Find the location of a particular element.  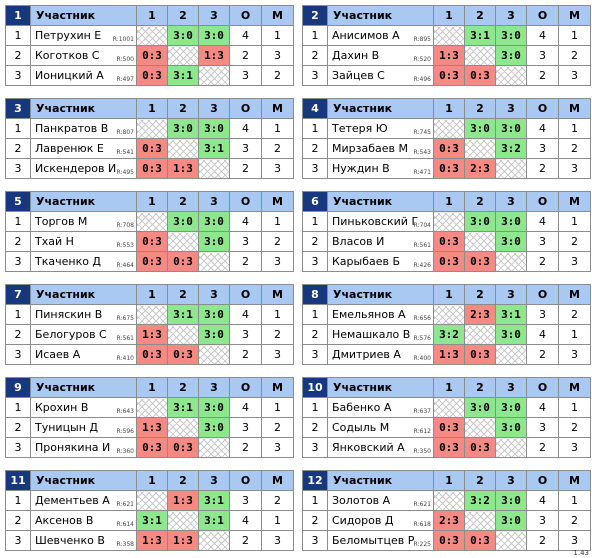

table-row: 2 Аксенов В R:614 3:1 3:1 4 1 is located at coordinates (149, 520).